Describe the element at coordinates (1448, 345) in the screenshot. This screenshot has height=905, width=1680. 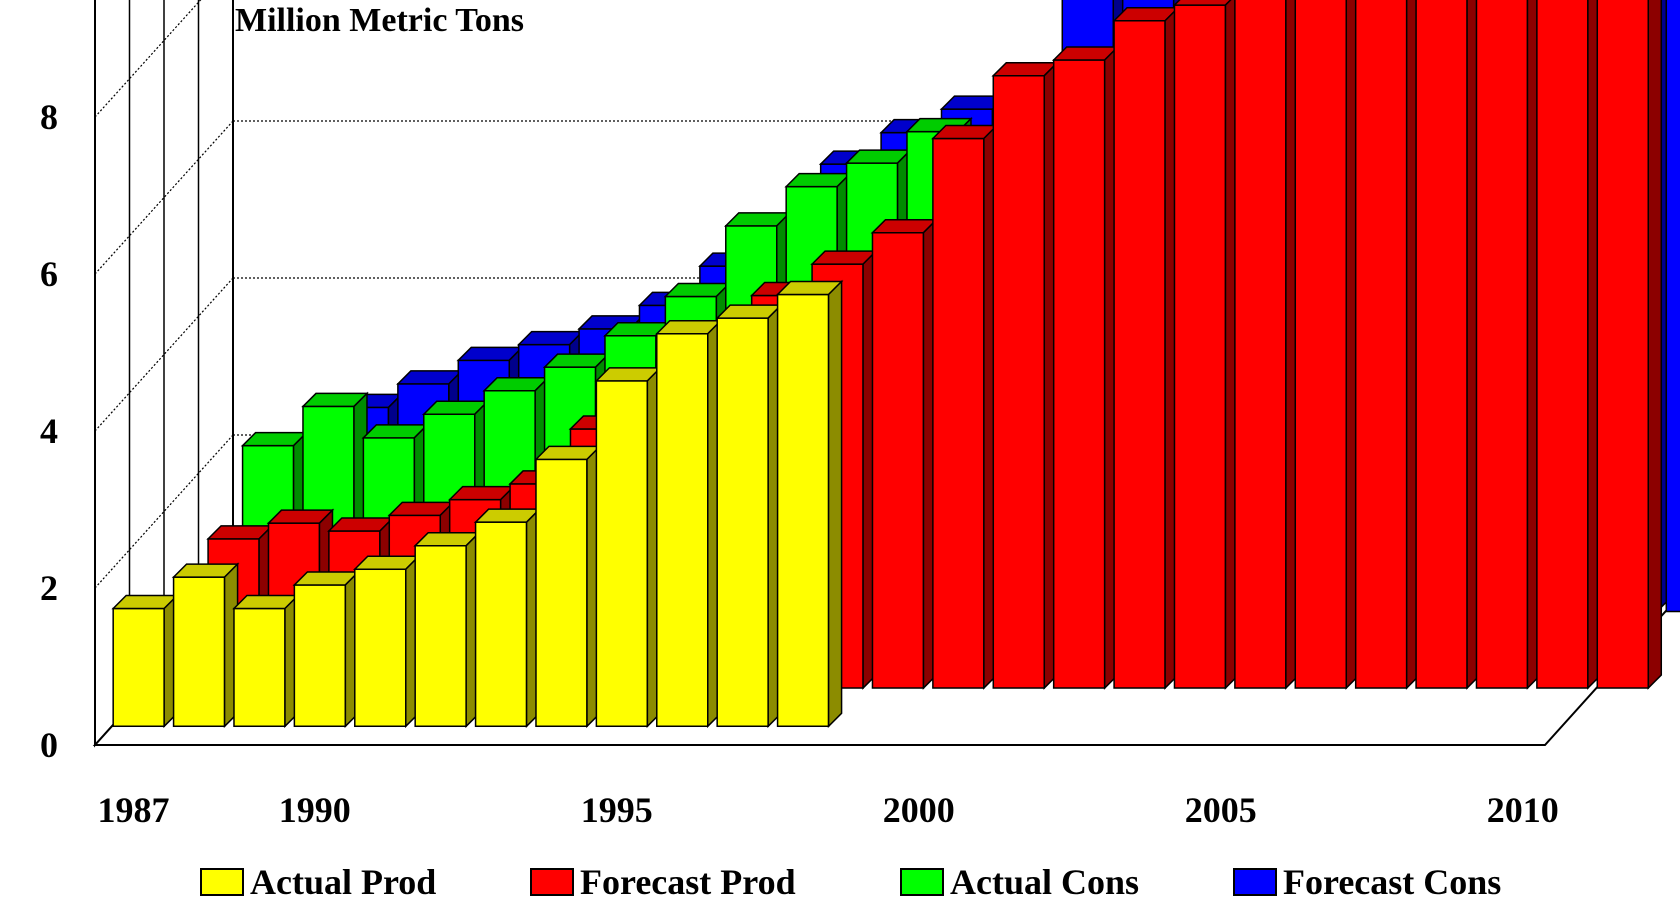
I see `bar-forecast-prod-2008` at that location.